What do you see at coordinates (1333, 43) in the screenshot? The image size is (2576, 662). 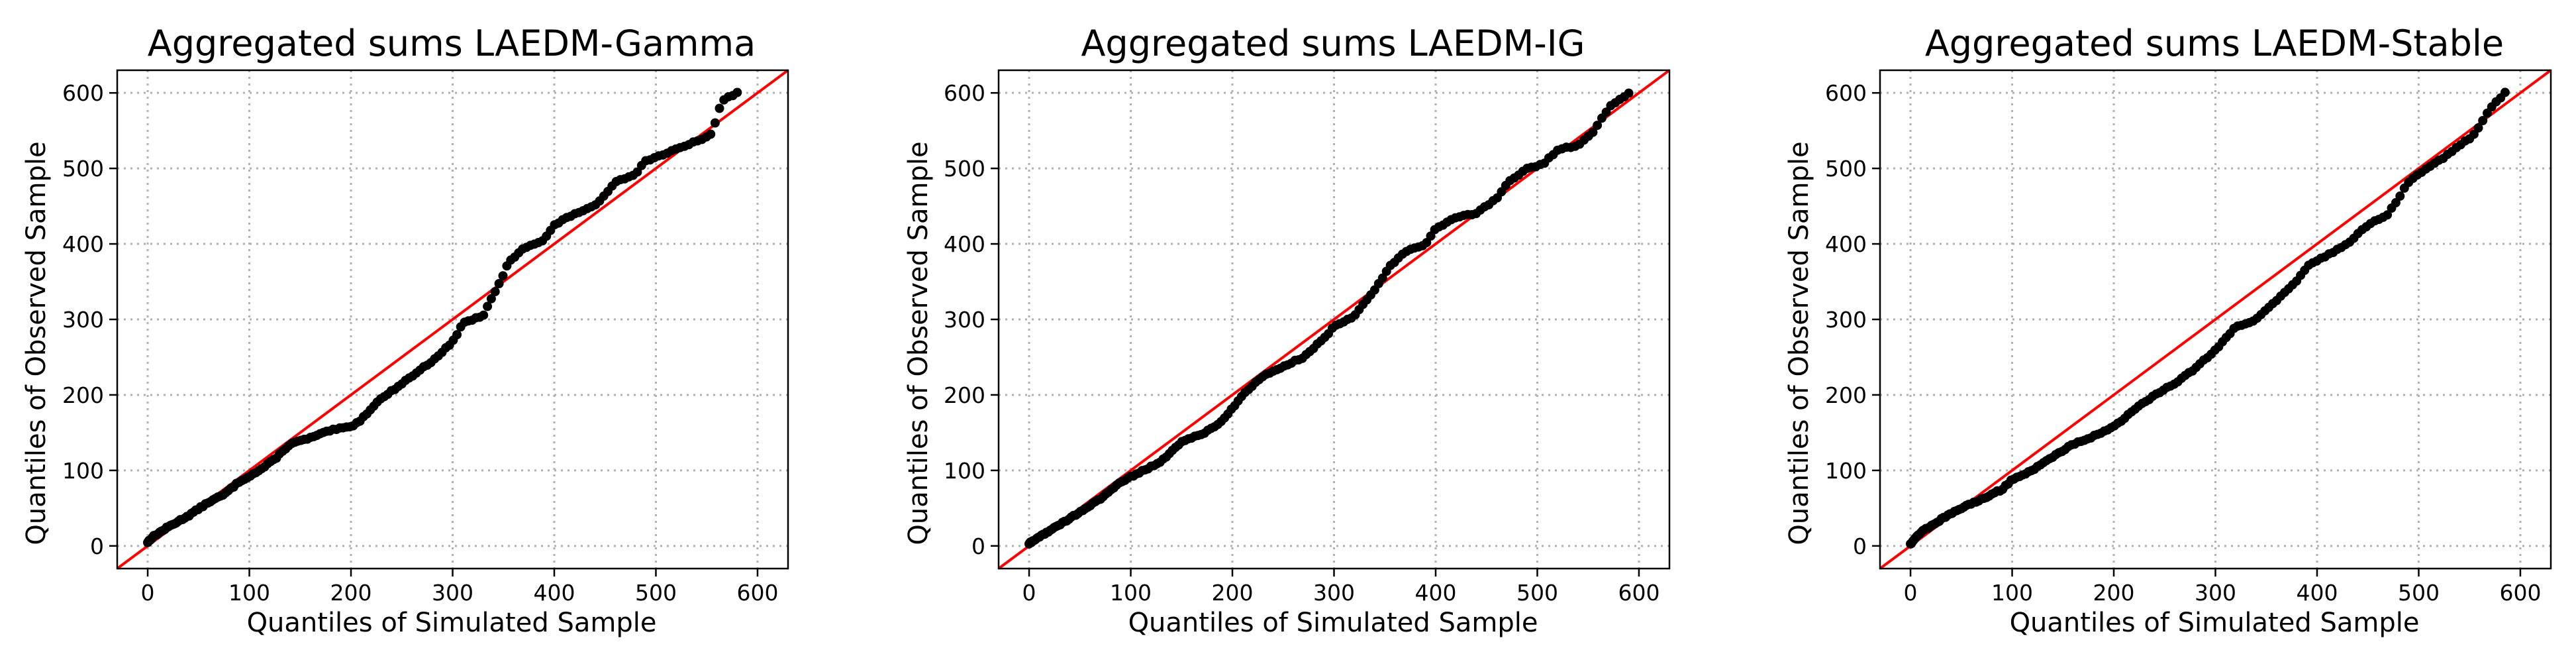 I see `chart-title: Aggregated sums LAEDM-IG` at bounding box center [1333, 43].